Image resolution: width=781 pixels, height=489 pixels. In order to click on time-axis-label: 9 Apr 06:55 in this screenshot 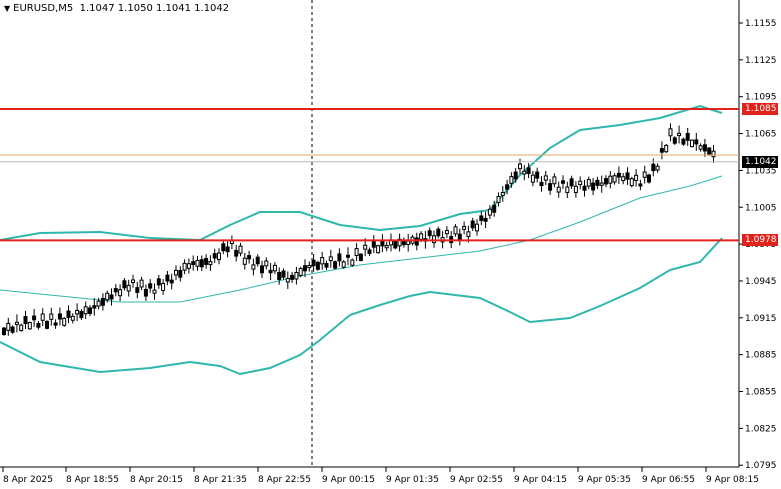, I will do `click(668, 480)`.